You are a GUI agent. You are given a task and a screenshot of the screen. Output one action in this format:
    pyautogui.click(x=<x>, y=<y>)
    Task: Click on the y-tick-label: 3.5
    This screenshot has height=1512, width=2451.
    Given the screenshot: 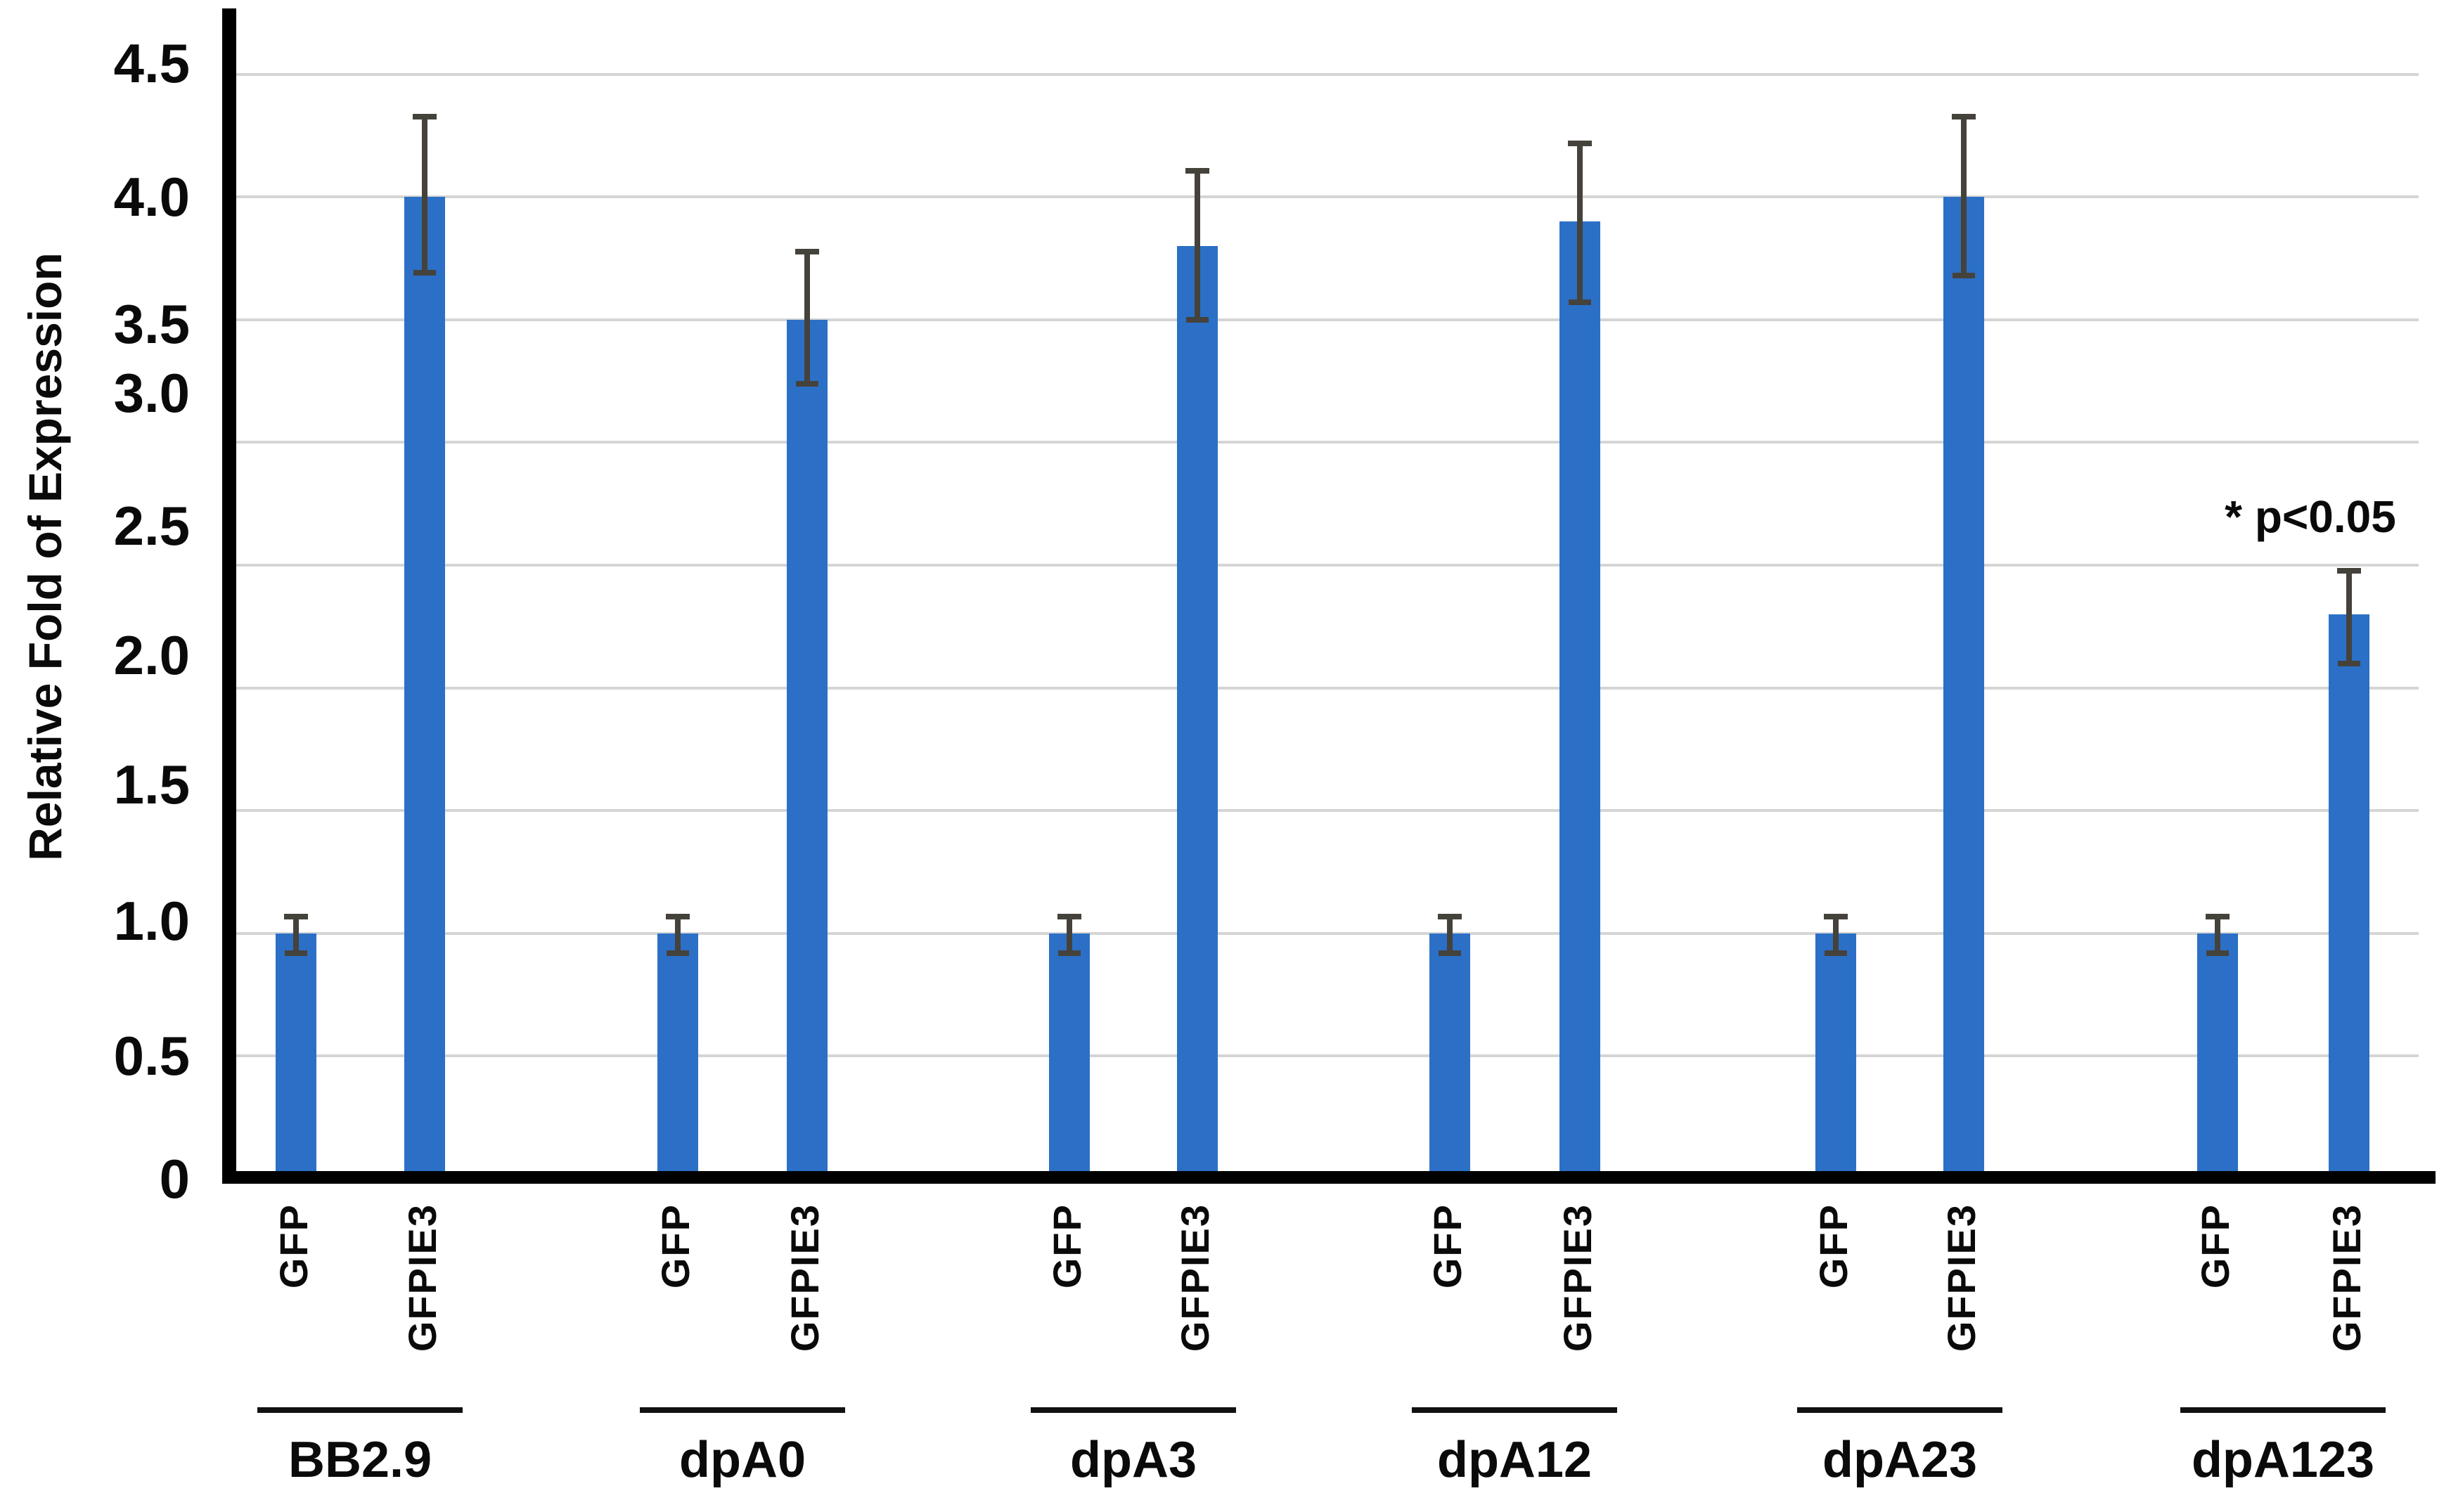 What is the action you would take?
    pyautogui.click(x=151, y=323)
    